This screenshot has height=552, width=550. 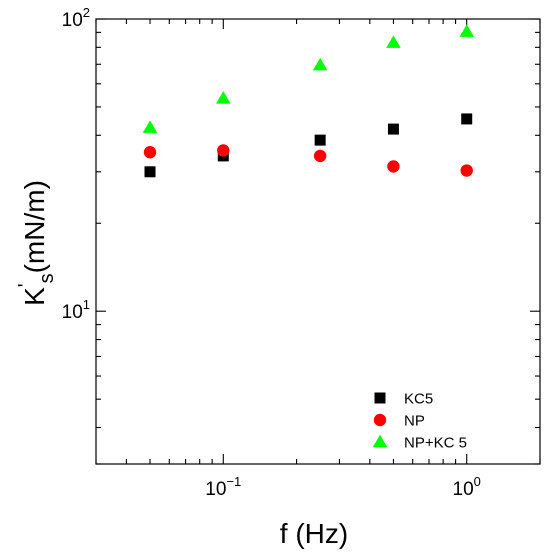 I want to click on legend-marker-circle, so click(x=380, y=420).